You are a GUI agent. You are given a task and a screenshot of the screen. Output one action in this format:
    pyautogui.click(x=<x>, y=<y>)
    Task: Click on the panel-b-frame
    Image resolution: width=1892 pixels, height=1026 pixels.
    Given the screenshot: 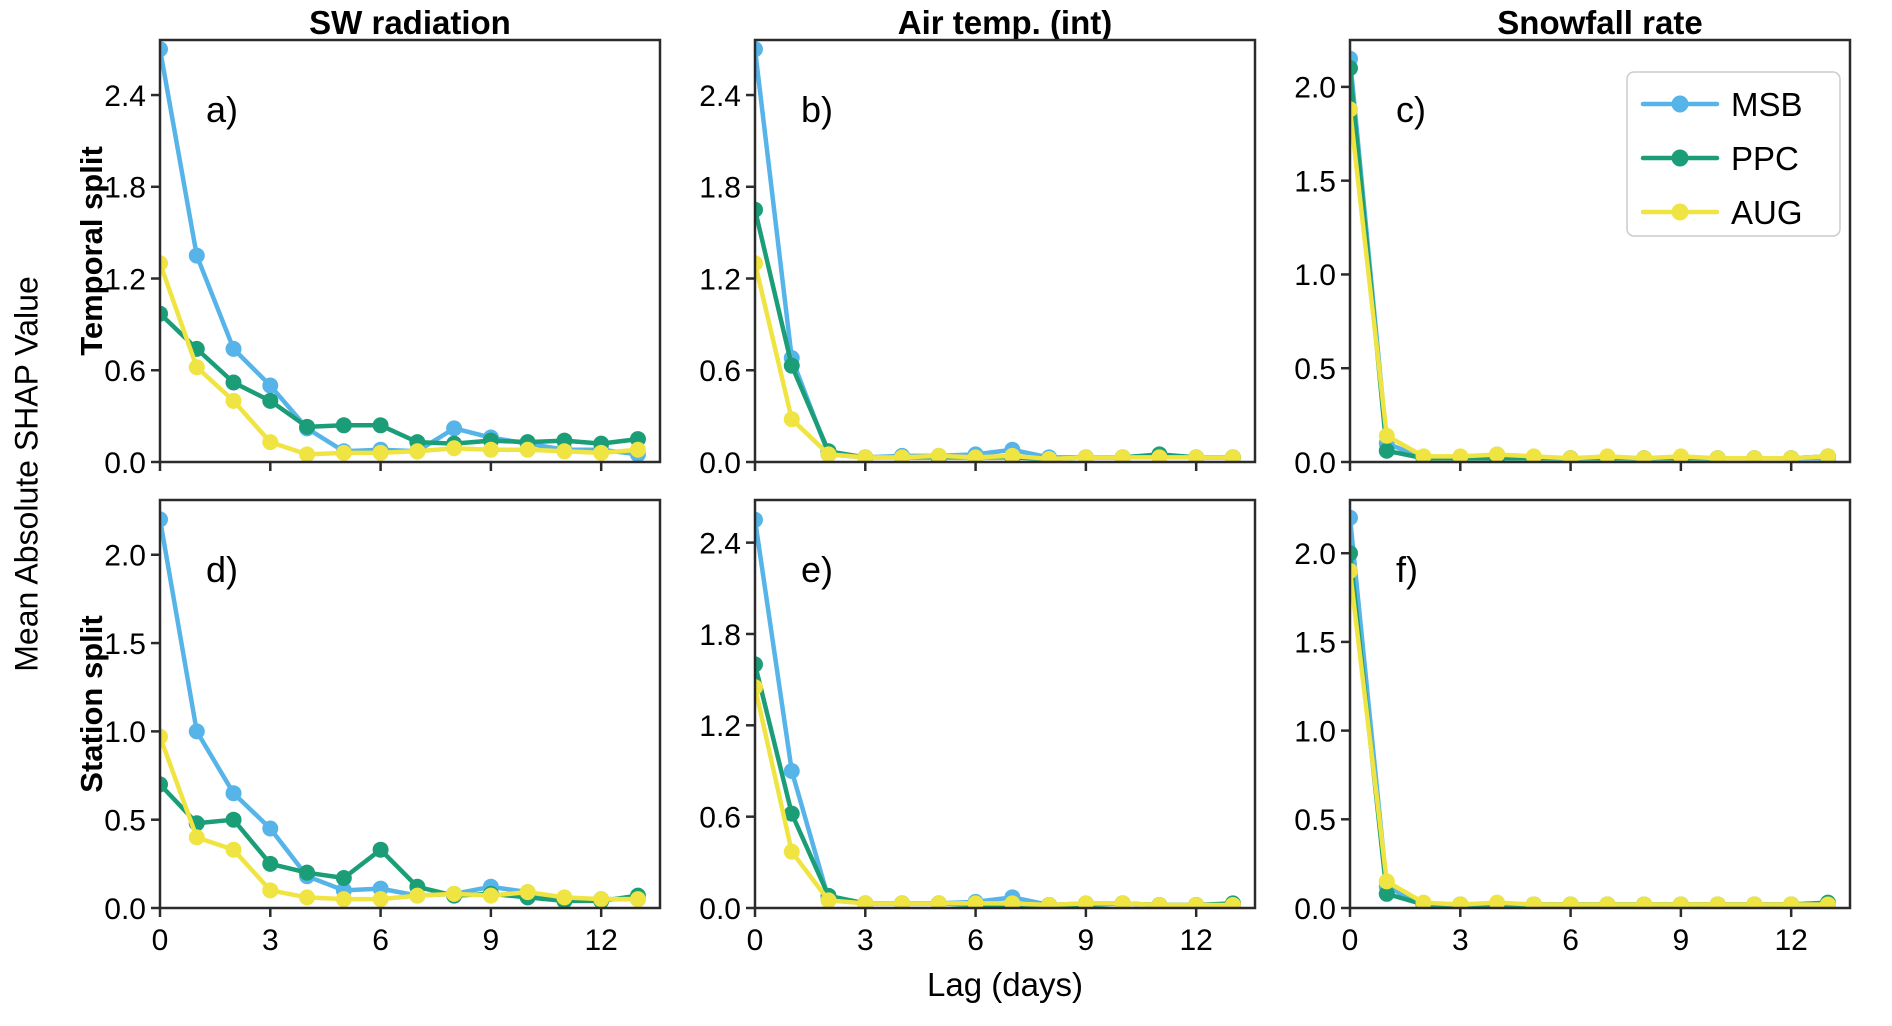 What is the action you would take?
    pyautogui.click(x=1005, y=251)
    